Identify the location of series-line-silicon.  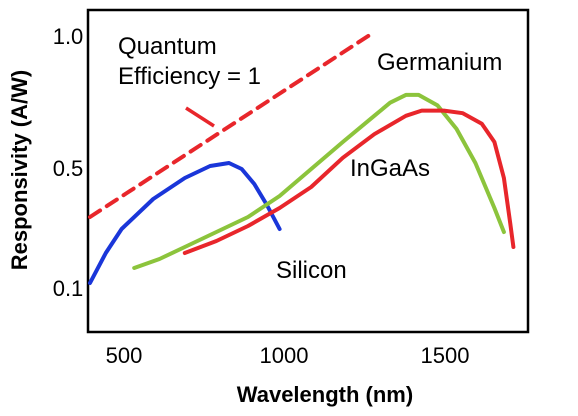
(185, 223).